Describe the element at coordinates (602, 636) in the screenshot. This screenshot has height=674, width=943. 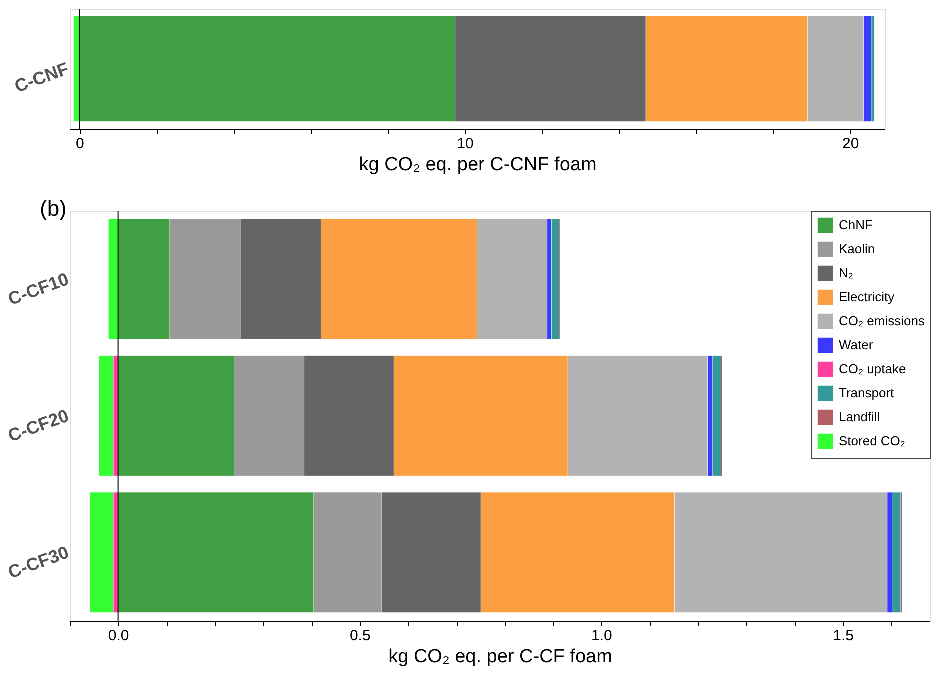
I see `x-tick-label: 1.0` at that location.